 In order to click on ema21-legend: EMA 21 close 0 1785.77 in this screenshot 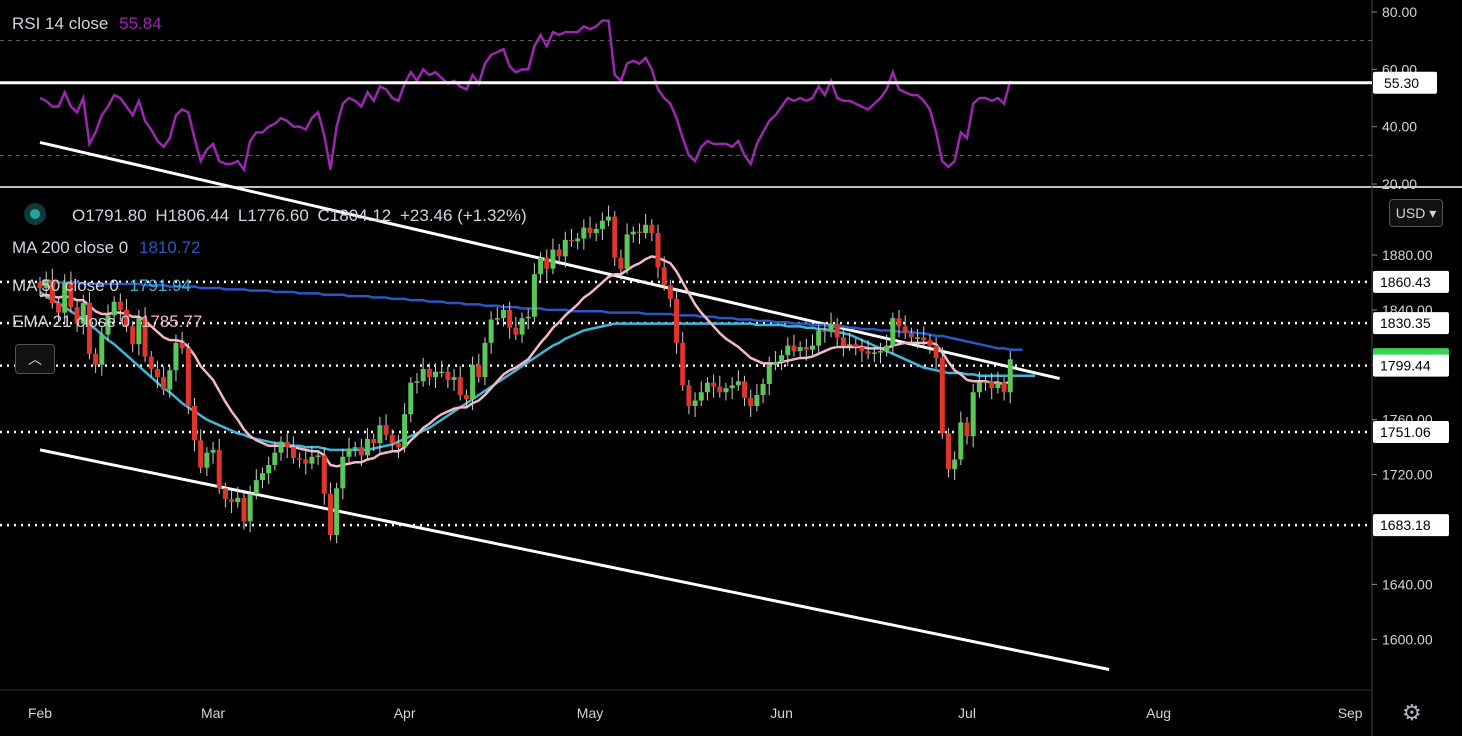, I will do `click(107, 322)`.